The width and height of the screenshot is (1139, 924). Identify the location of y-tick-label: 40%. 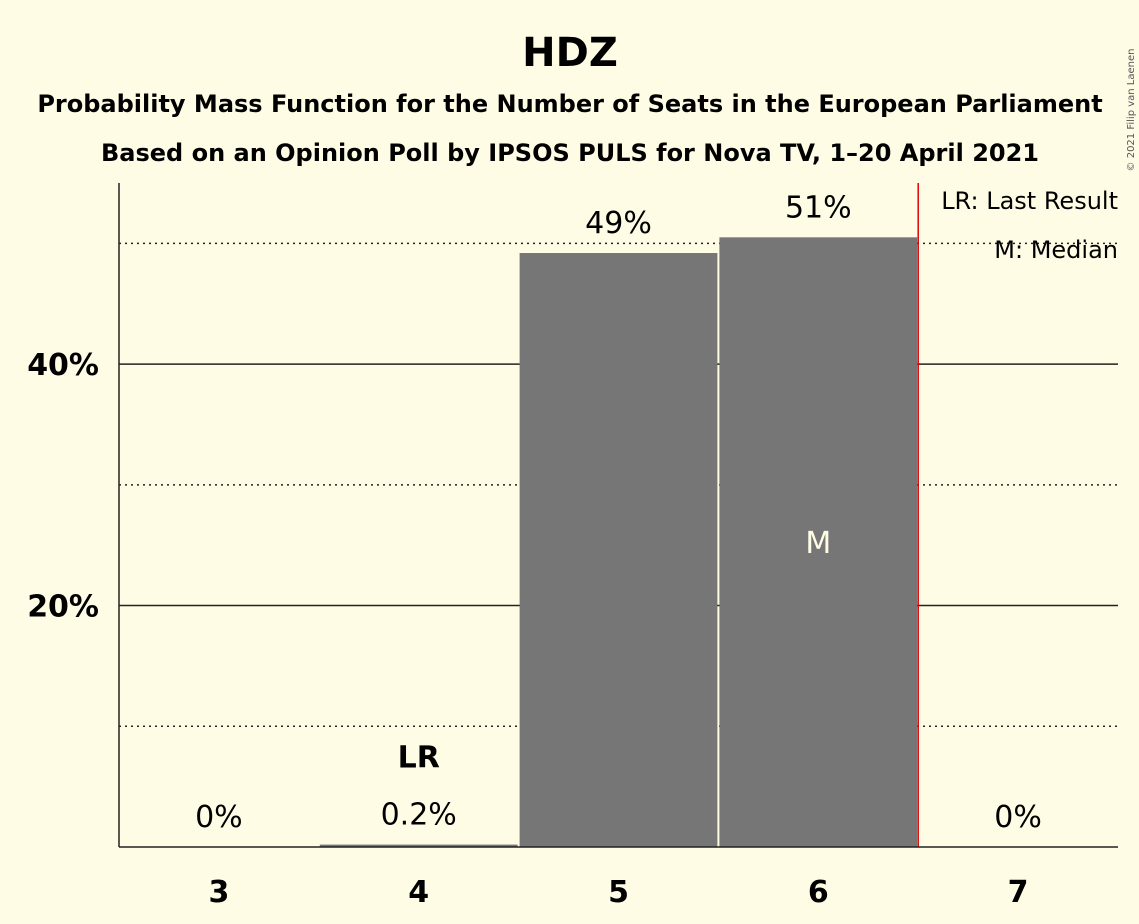
(63, 365).